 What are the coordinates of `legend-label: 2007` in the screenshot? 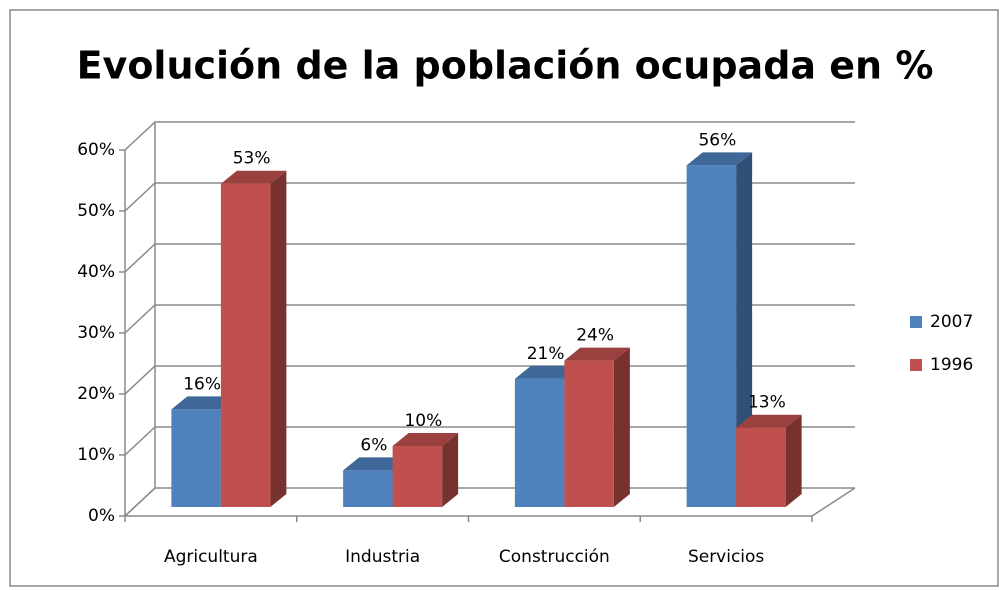 It's located at (951, 322).